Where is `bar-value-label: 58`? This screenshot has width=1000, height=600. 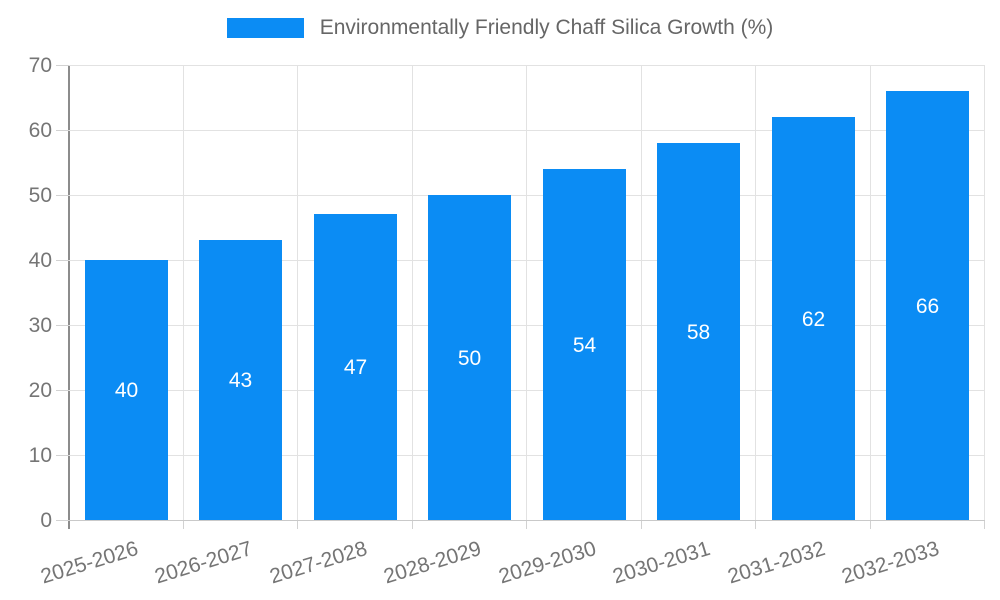
bar-value-label: 58 is located at coordinates (698, 332).